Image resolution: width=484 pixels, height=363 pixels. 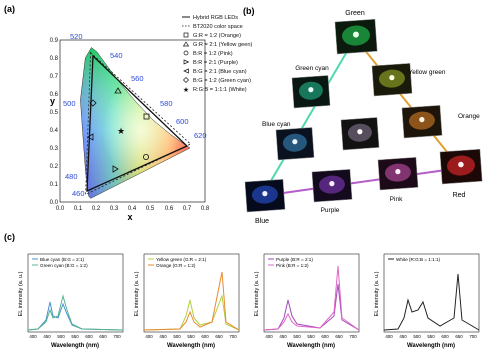 I want to click on series-pink, so click(x=311, y=298).